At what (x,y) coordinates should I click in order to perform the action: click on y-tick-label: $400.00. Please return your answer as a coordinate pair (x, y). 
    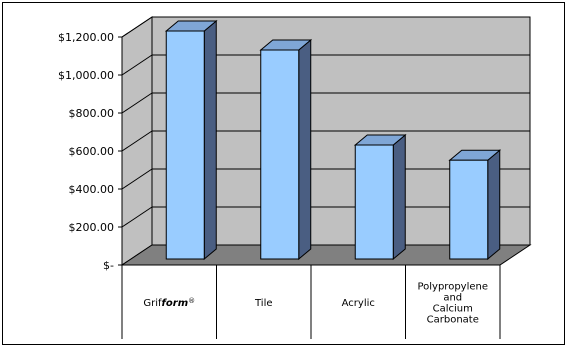
    Looking at the image, I should click on (92, 189).